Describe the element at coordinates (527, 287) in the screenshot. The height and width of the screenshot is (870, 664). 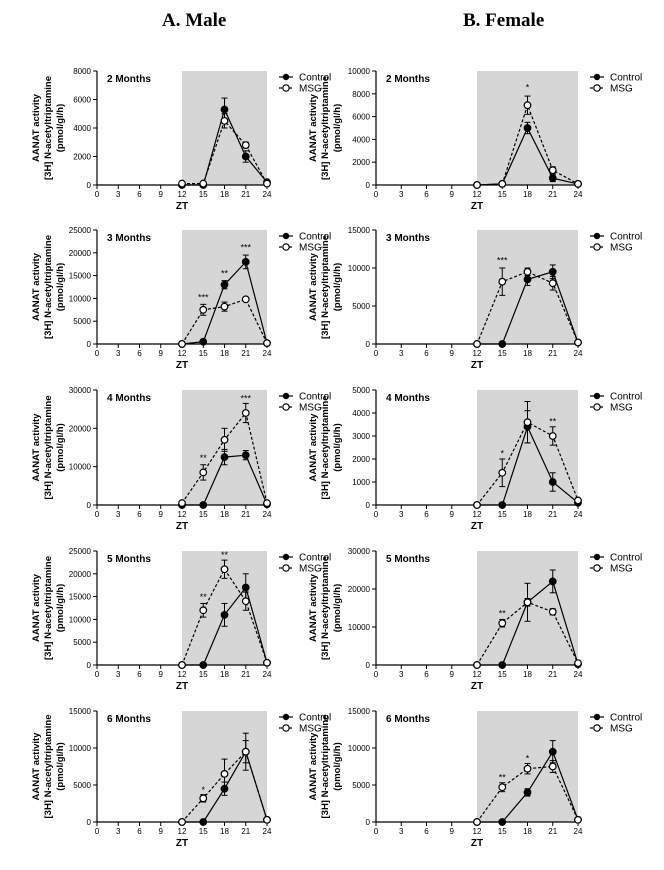
I see `dark-phase-shading` at that location.